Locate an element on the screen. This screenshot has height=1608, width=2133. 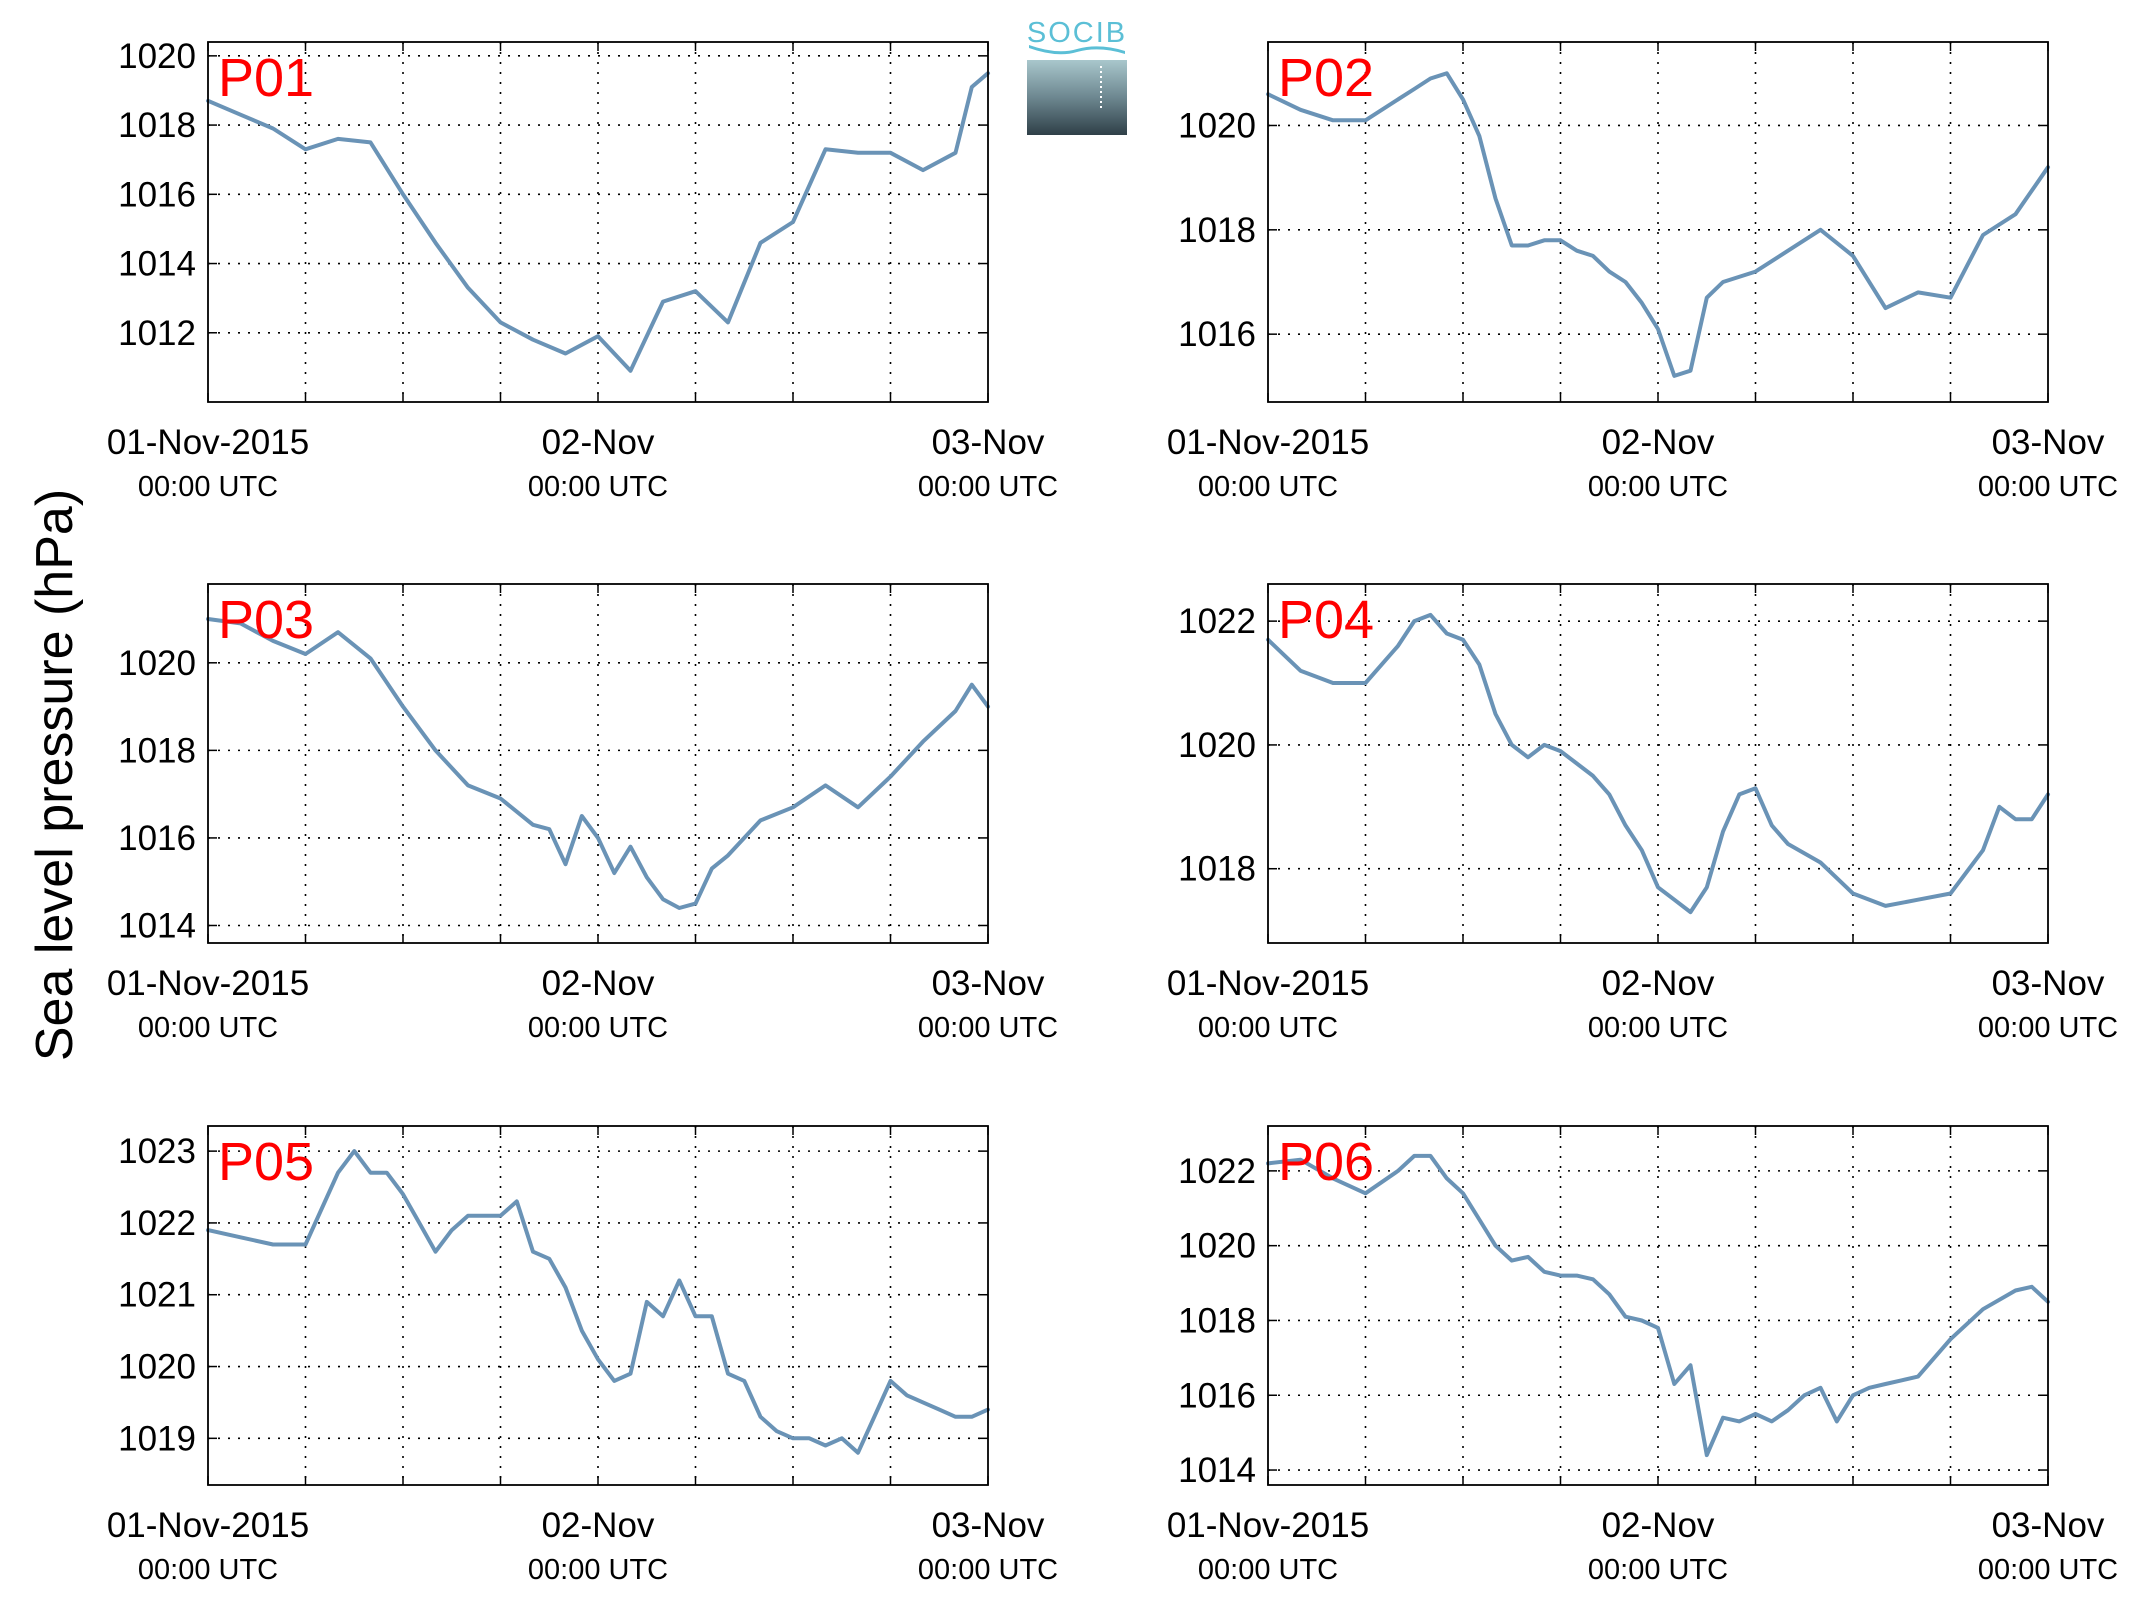
series-line-p03 is located at coordinates (598, 763).